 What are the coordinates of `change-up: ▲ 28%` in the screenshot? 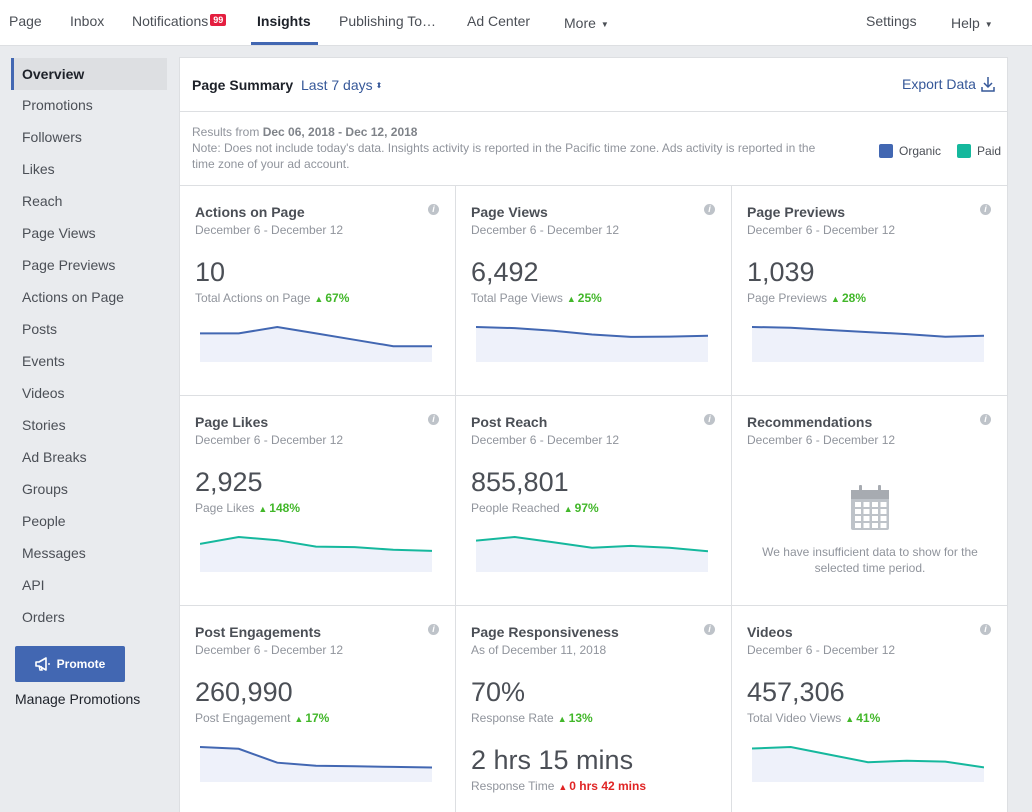 It's located at (846, 298).